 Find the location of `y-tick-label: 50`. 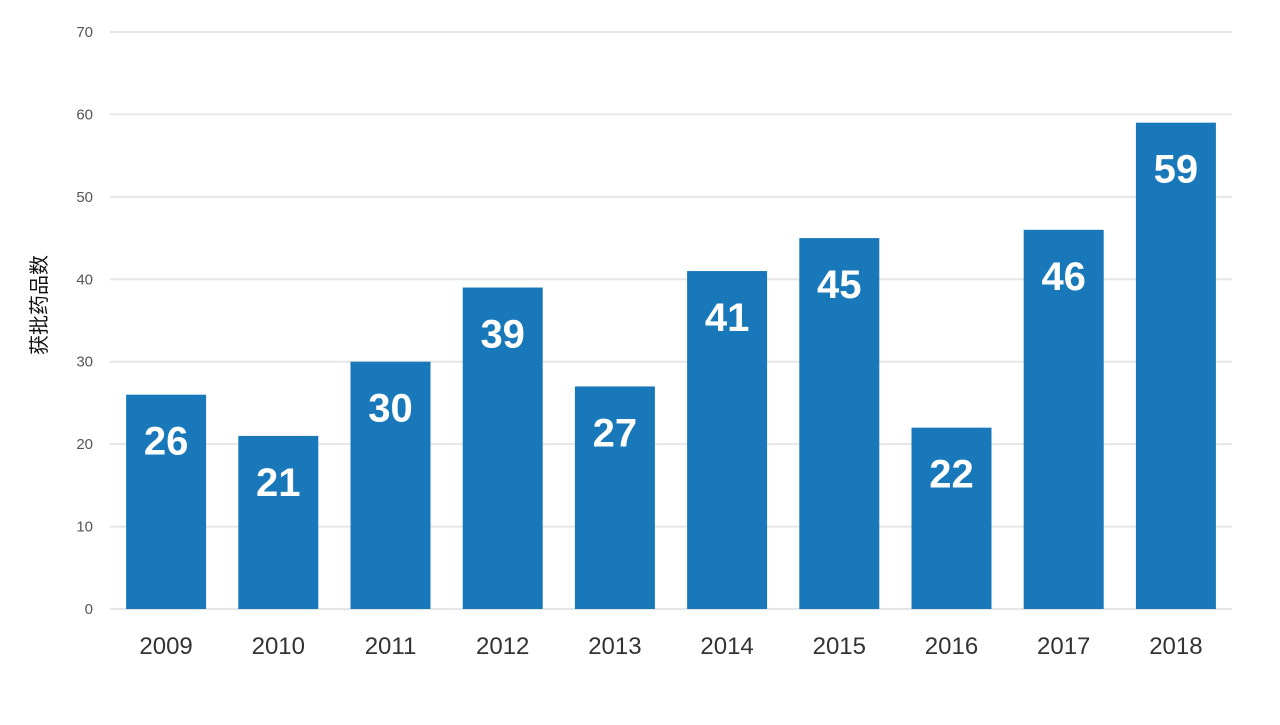

y-tick-label: 50 is located at coordinates (84, 197).